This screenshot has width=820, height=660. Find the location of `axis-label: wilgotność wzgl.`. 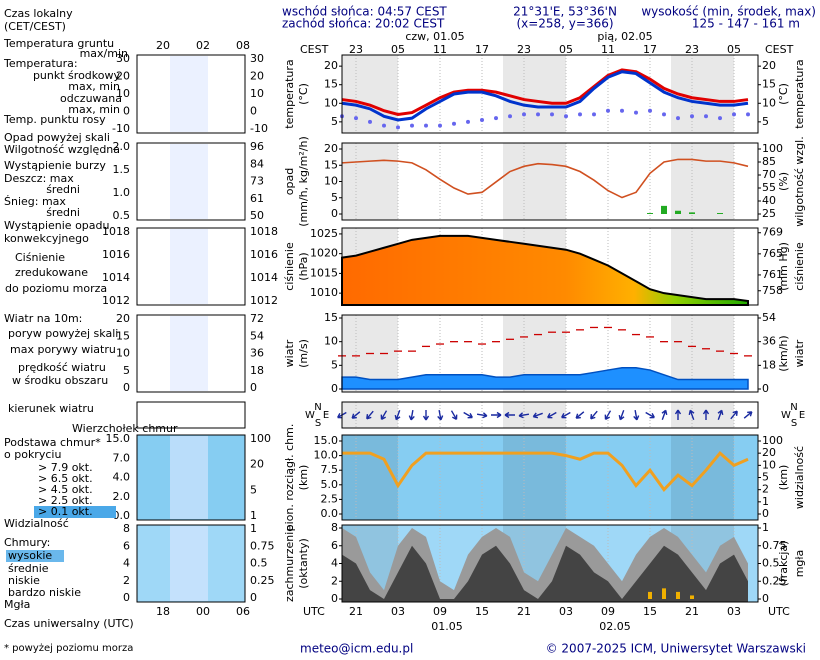

axis-label: wilgotność wzgl. is located at coordinates (799, 181).